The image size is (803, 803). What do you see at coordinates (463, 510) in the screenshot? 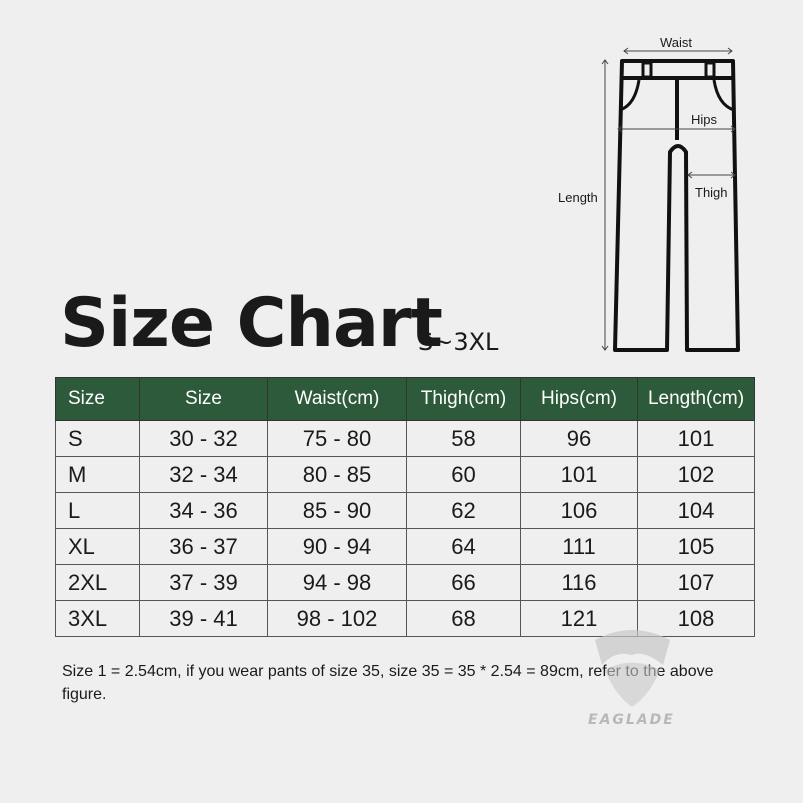
I see `table-cell: 62` at bounding box center [463, 510].